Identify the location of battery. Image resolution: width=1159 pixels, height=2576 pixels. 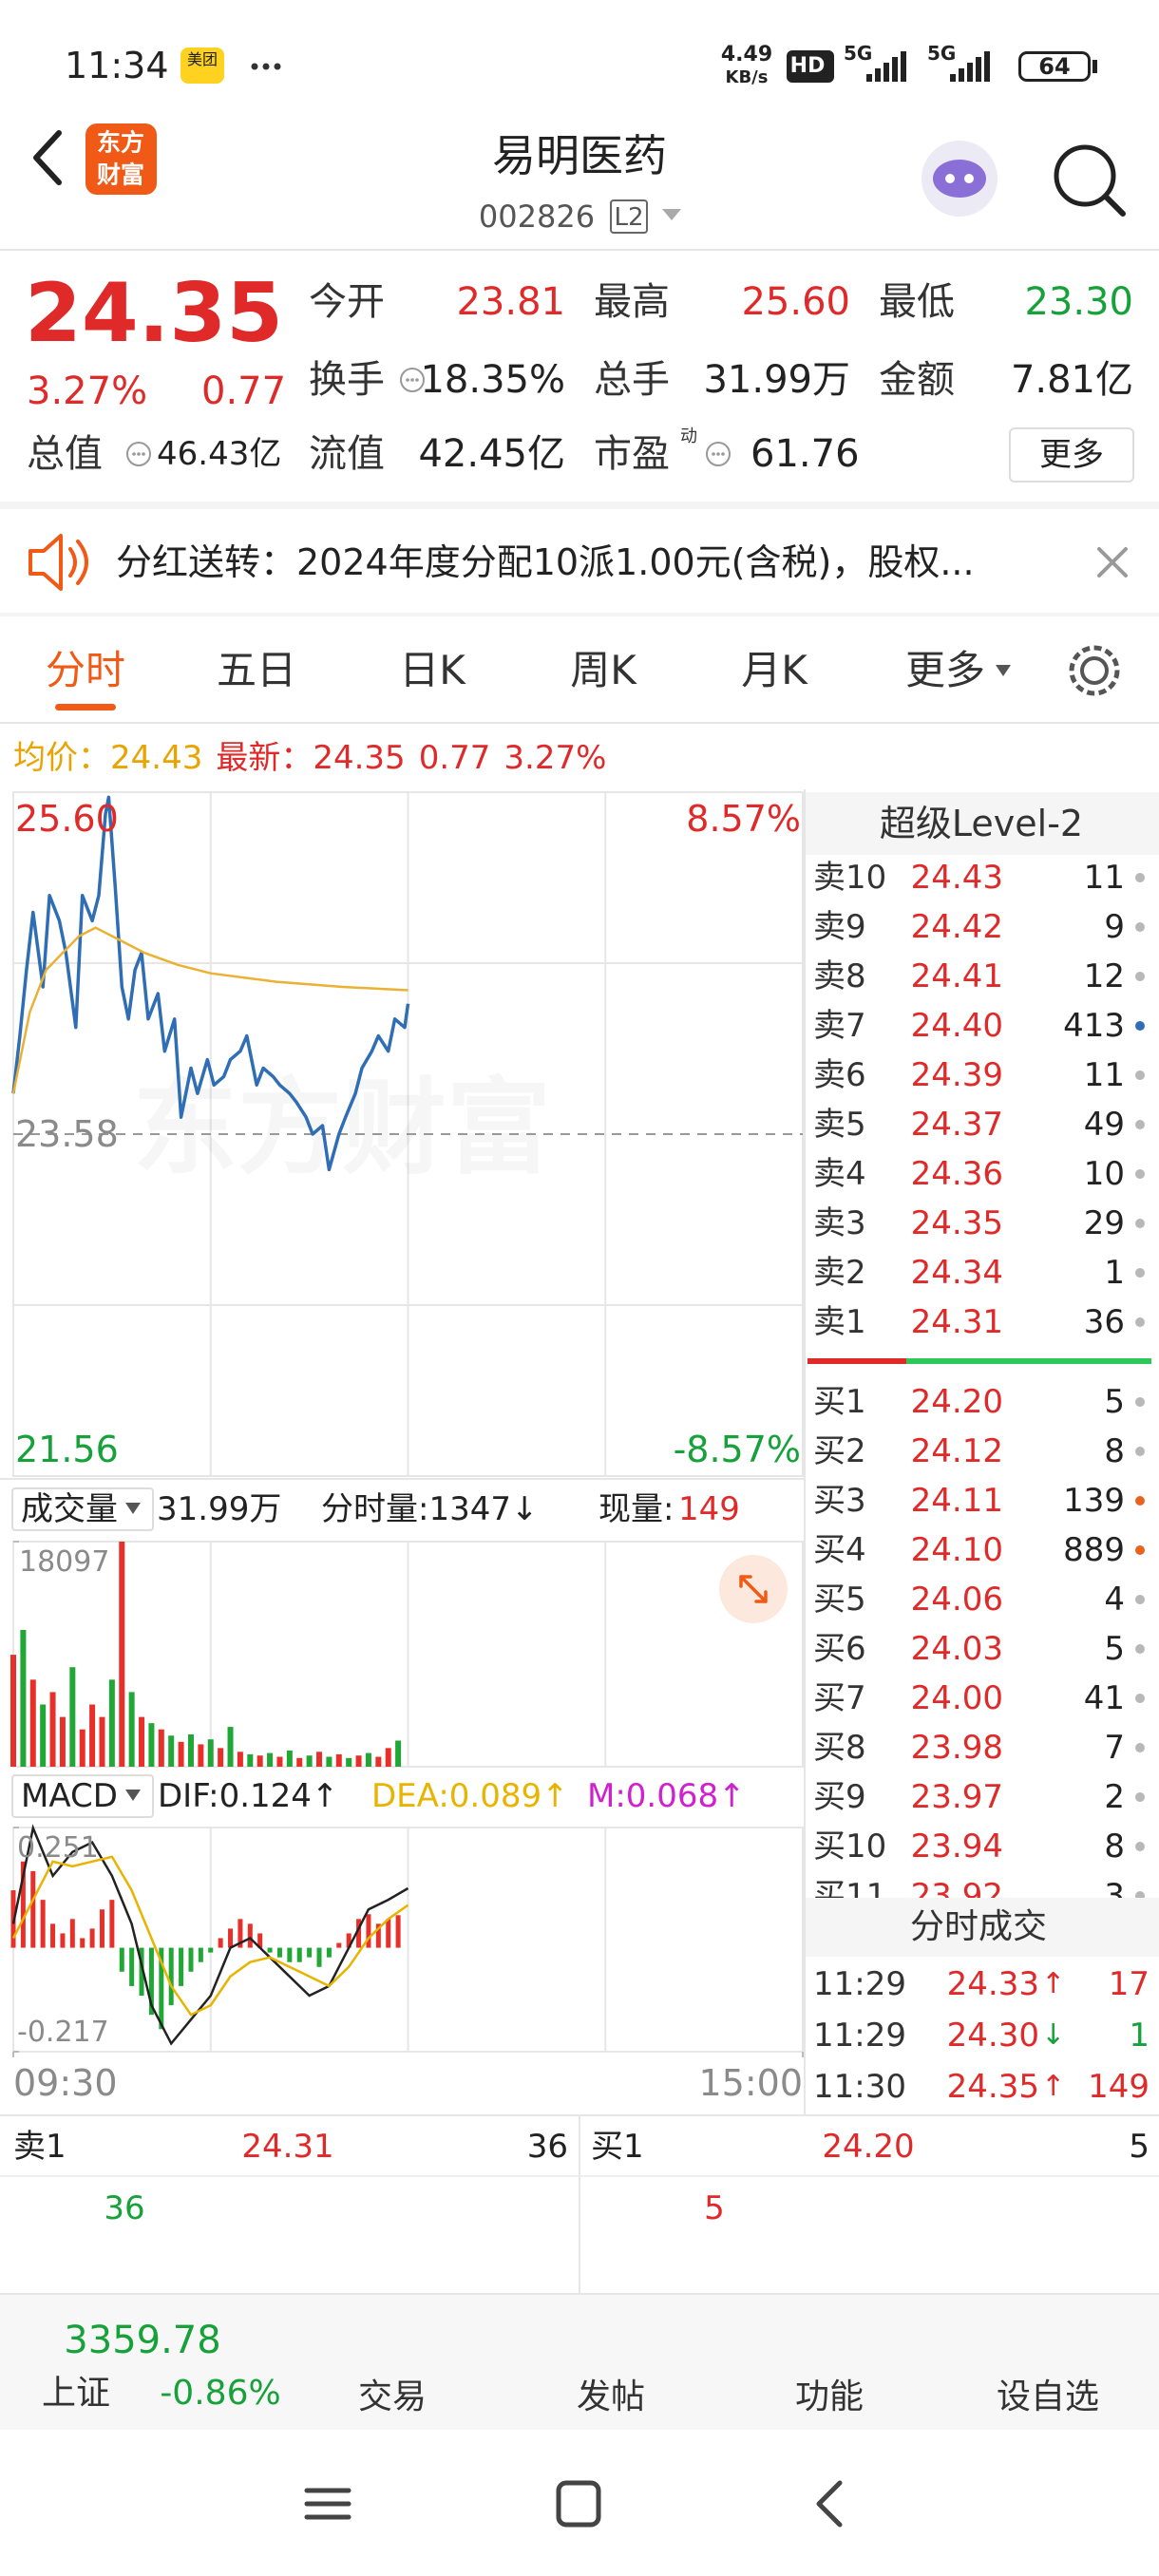
(1054, 66).